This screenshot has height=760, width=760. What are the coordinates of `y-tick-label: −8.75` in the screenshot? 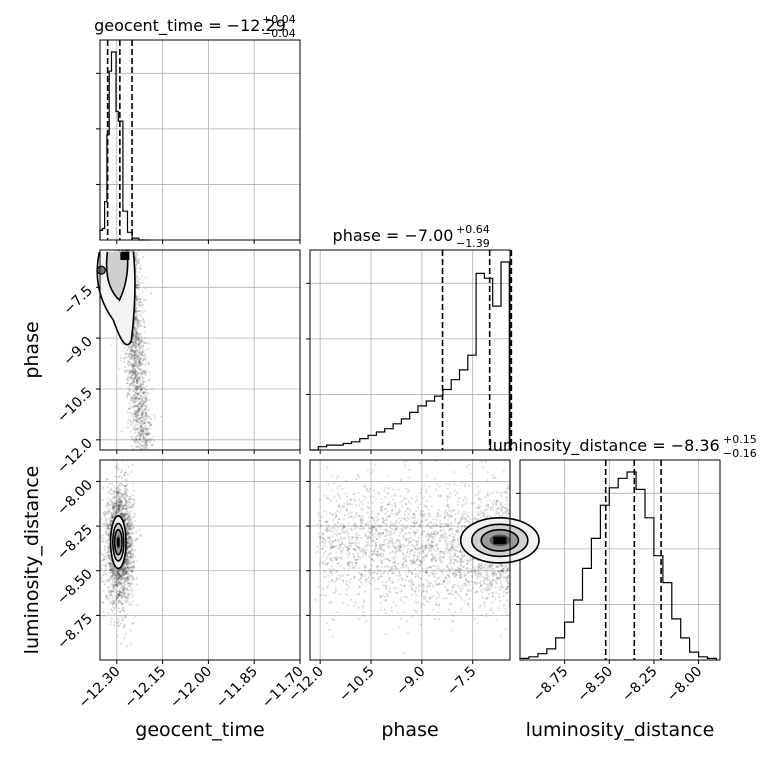 It's located at (75, 632).